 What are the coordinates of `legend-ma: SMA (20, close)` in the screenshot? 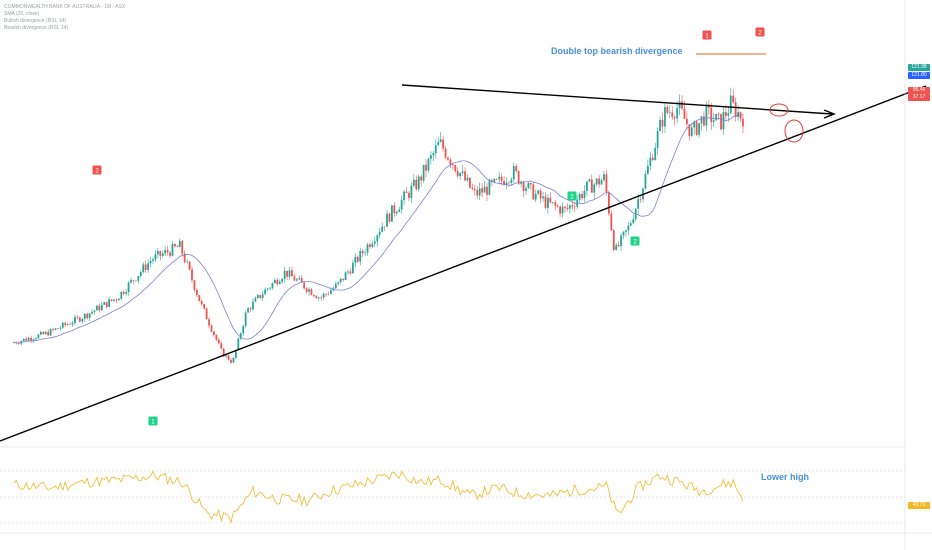 It's located at (22, 14).